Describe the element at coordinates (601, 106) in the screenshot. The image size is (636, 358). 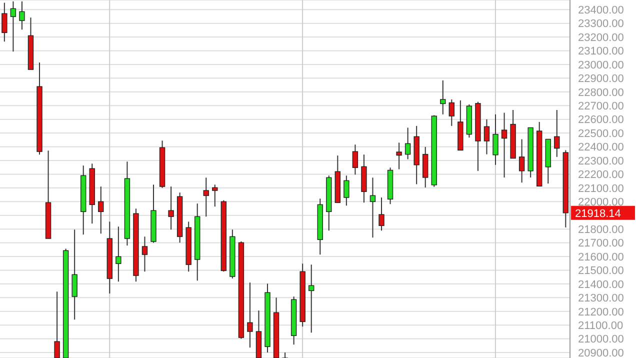
I see `y-tick-label: 22700.00` at that location.